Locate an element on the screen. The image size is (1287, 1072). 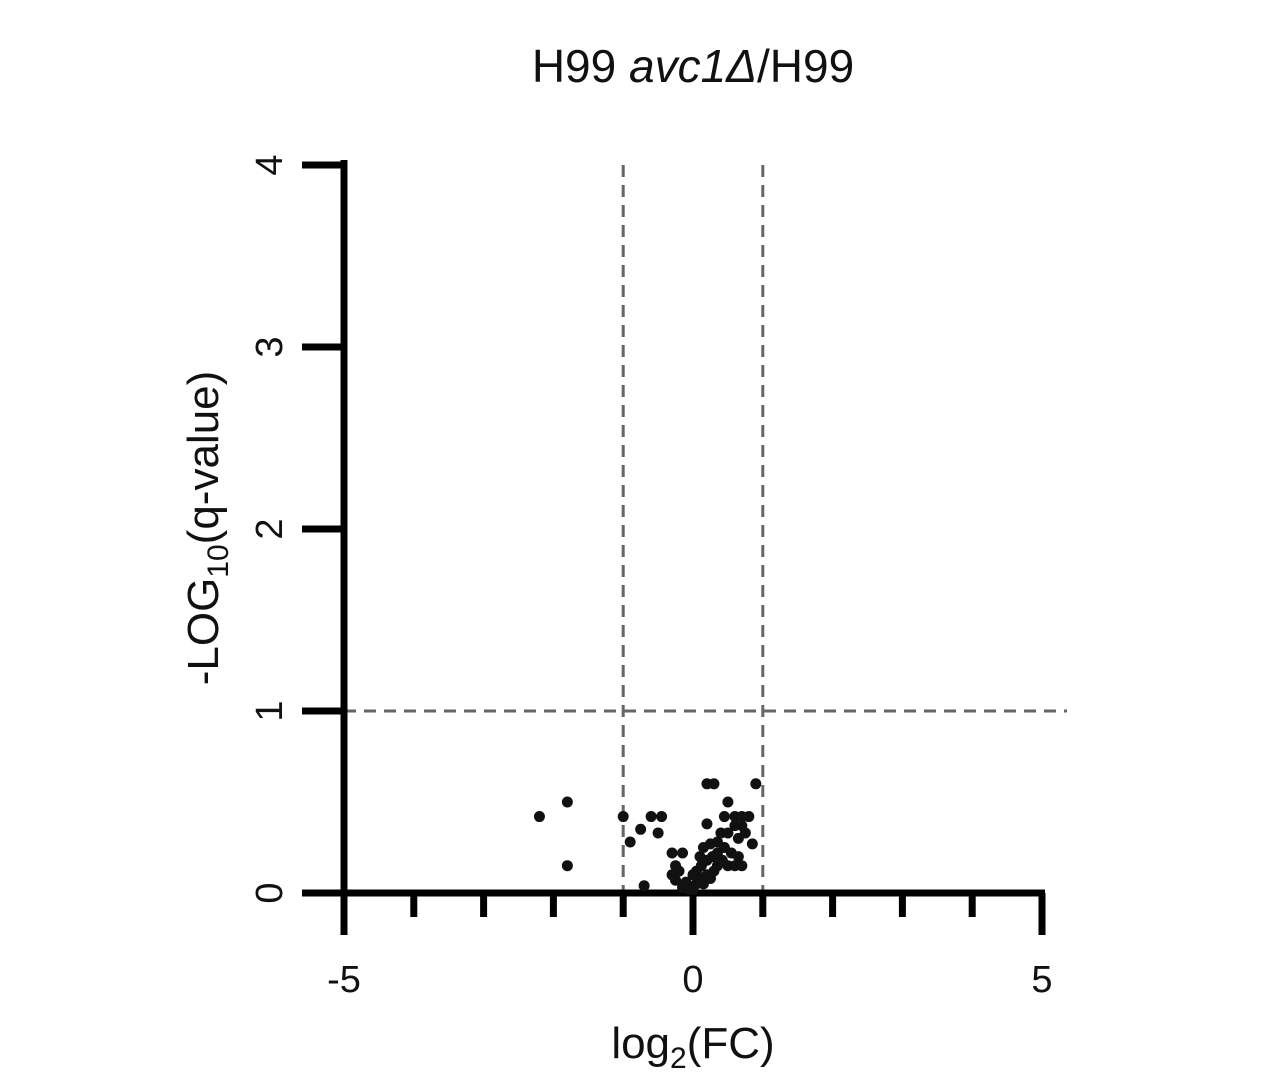
y-tick-label: 1 is located at coordinates (270, 710).